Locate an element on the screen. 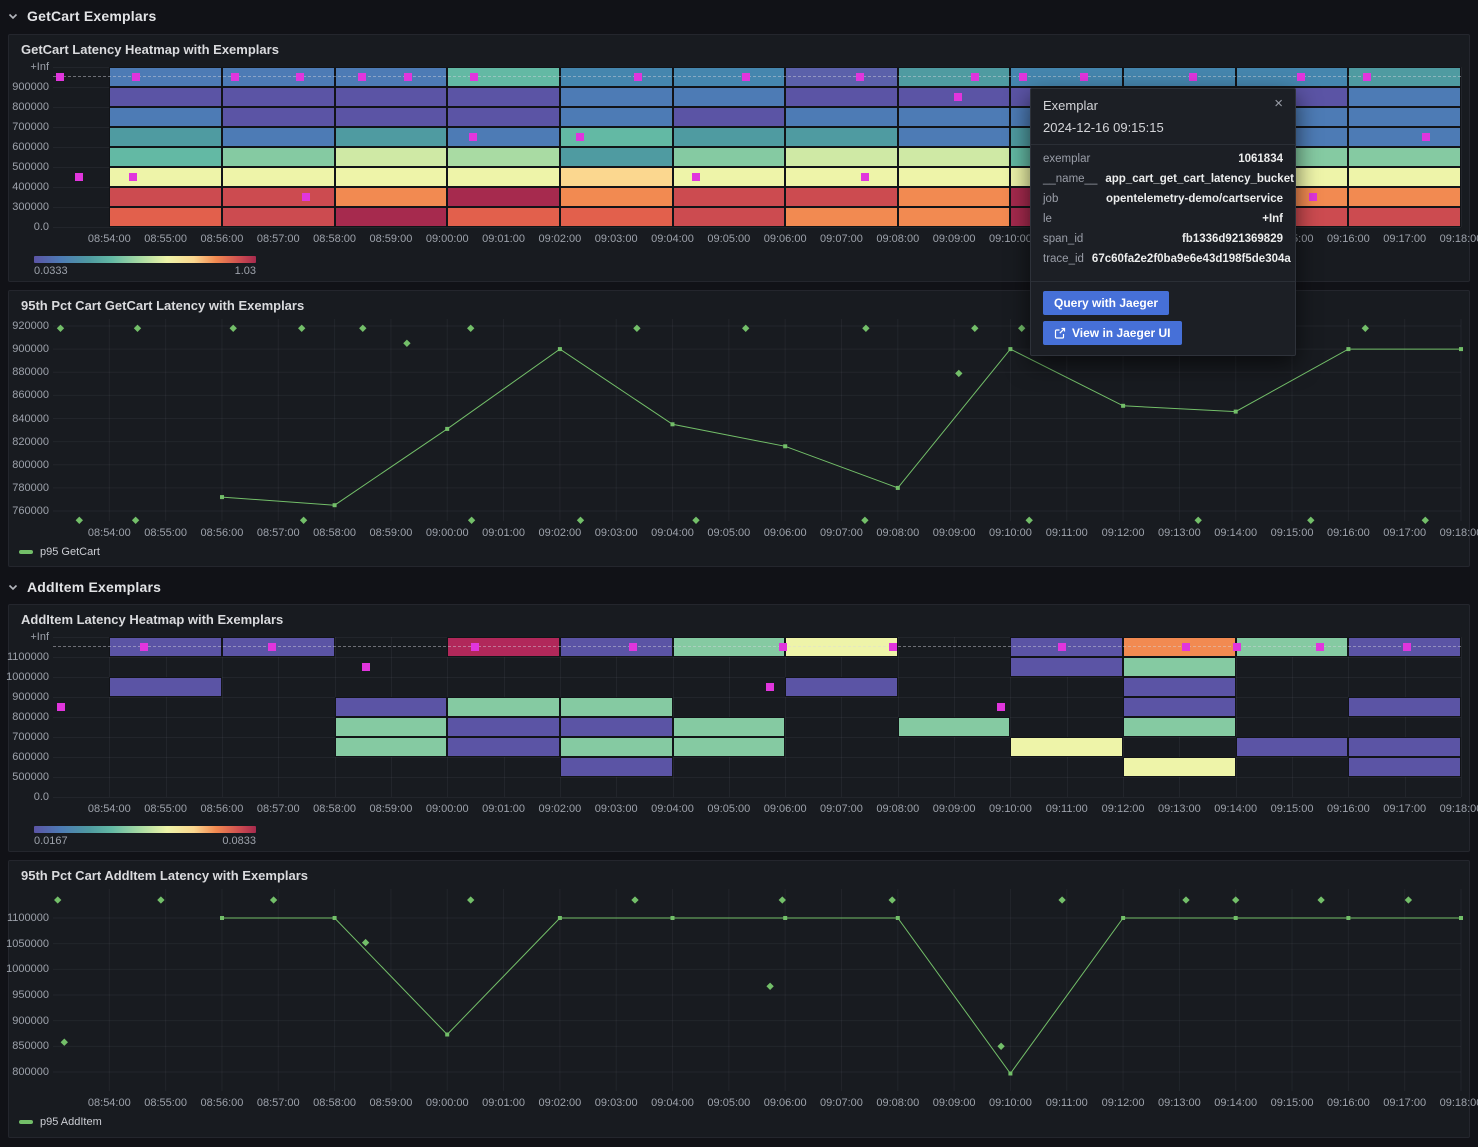 The height and width of the screenshot is (1147, 1478). query-with-jaeger-button: Query with Jaeger is located at coordinates (1106, 303).